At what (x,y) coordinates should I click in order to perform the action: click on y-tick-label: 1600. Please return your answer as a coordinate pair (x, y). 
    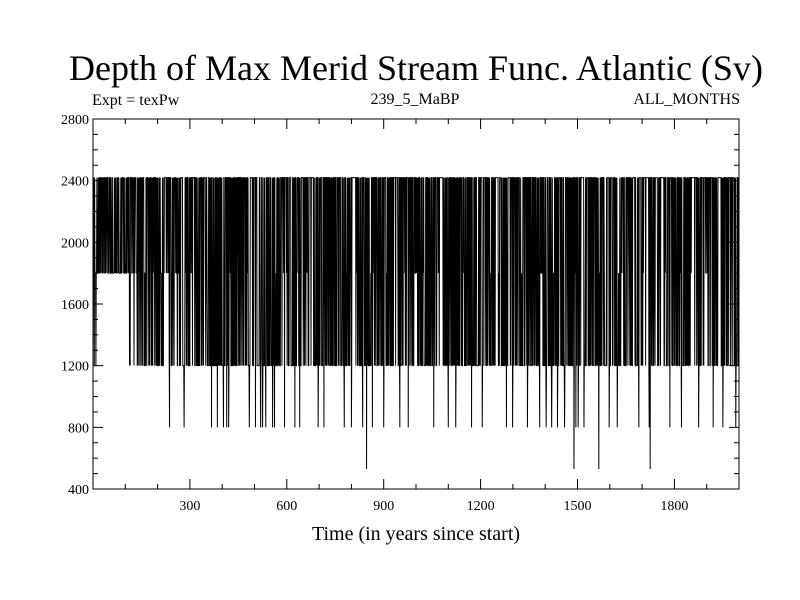
    Looking at the image, I should click on (75, 305).